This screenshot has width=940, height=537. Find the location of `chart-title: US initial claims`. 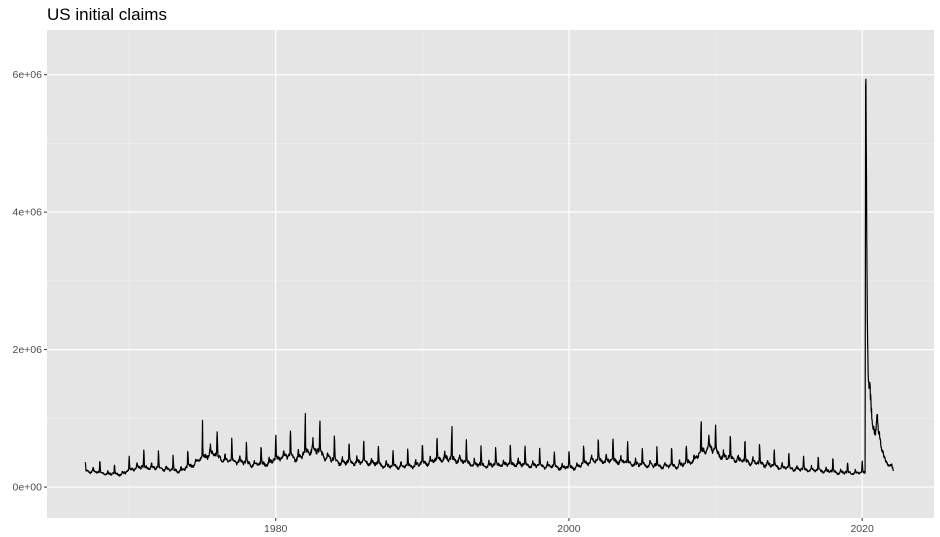

chart-title: US initial claims is located at coordinates (107, 14).